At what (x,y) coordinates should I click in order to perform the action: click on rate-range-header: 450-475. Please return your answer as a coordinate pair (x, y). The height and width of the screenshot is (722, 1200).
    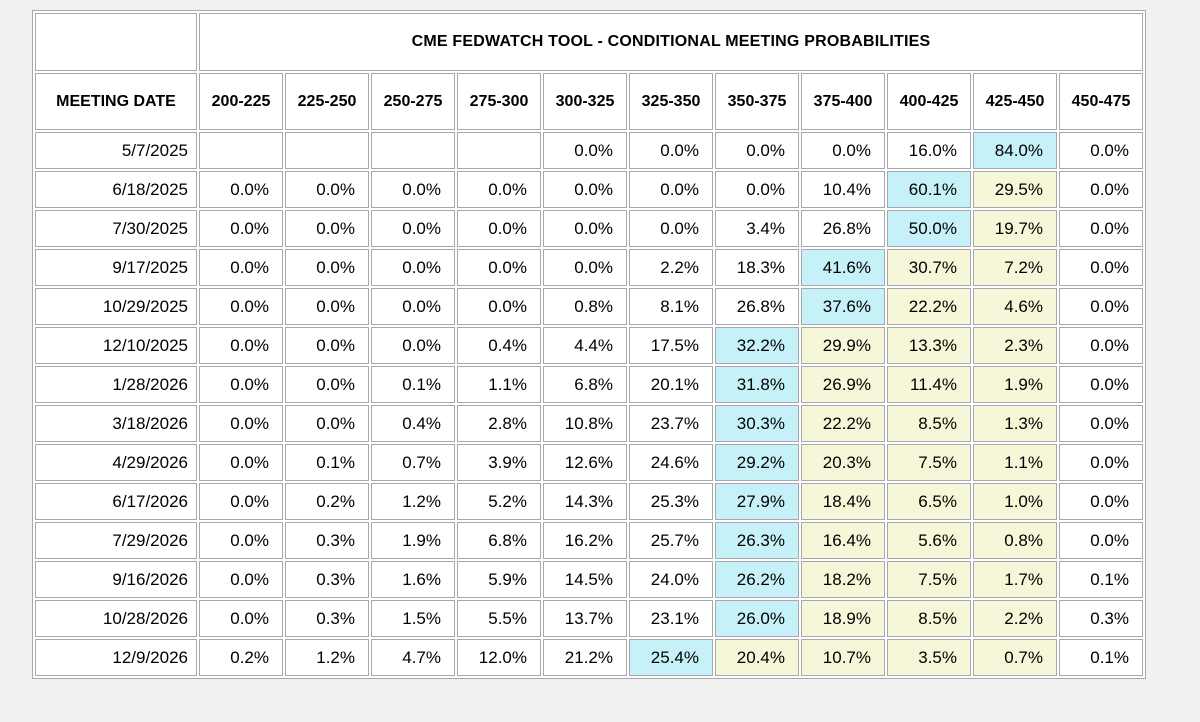
    Looking at the image, I should click on (1101, 101).